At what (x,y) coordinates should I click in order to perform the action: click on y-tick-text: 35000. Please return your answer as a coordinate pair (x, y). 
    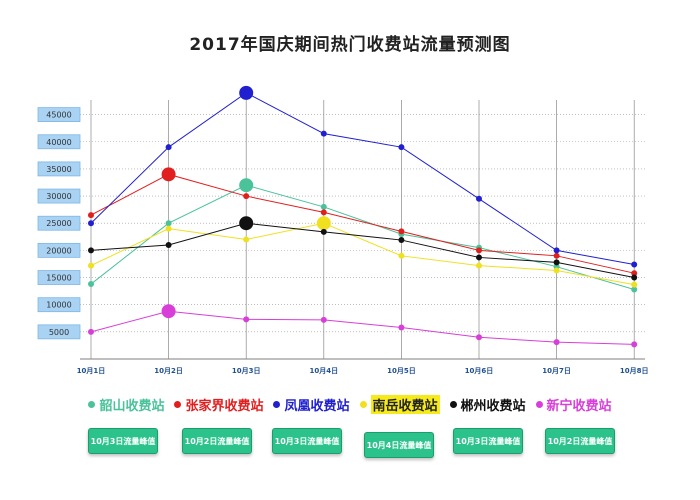
    Looking at the image, I should click on (58, 169).